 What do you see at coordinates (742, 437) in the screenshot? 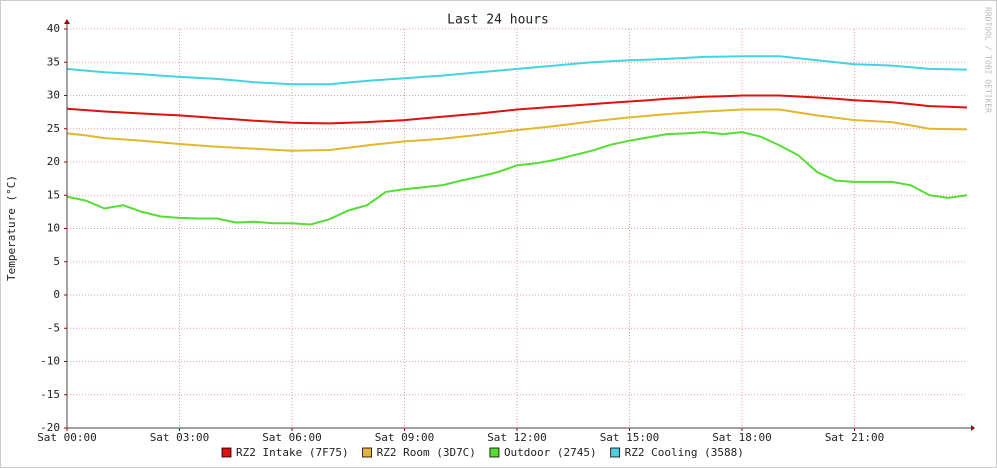
I see `x-tick-label: Sat 18:00` at bounding box center [742, 437].